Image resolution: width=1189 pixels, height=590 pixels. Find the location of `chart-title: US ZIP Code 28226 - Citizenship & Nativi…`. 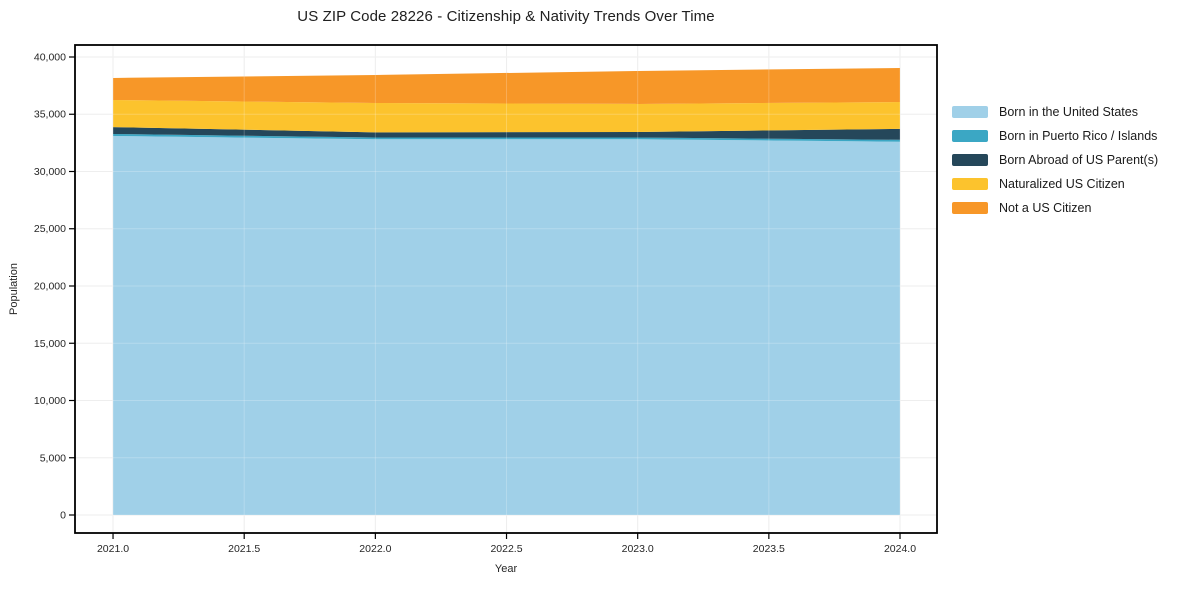

chart-title: US ZIP Code 28226 - Citizenship & Nativi… is located at coordinates (506, 16).